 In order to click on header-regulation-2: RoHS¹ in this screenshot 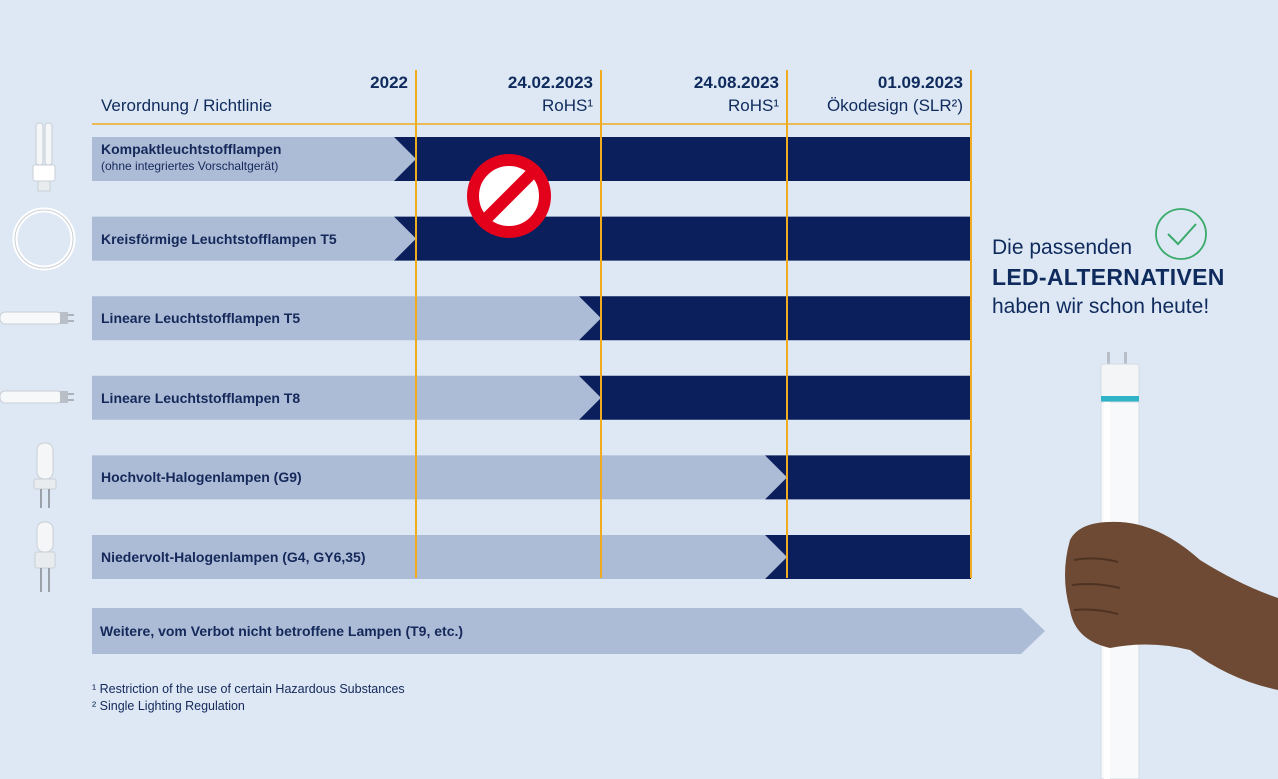, I will do `click(753, 105)`.